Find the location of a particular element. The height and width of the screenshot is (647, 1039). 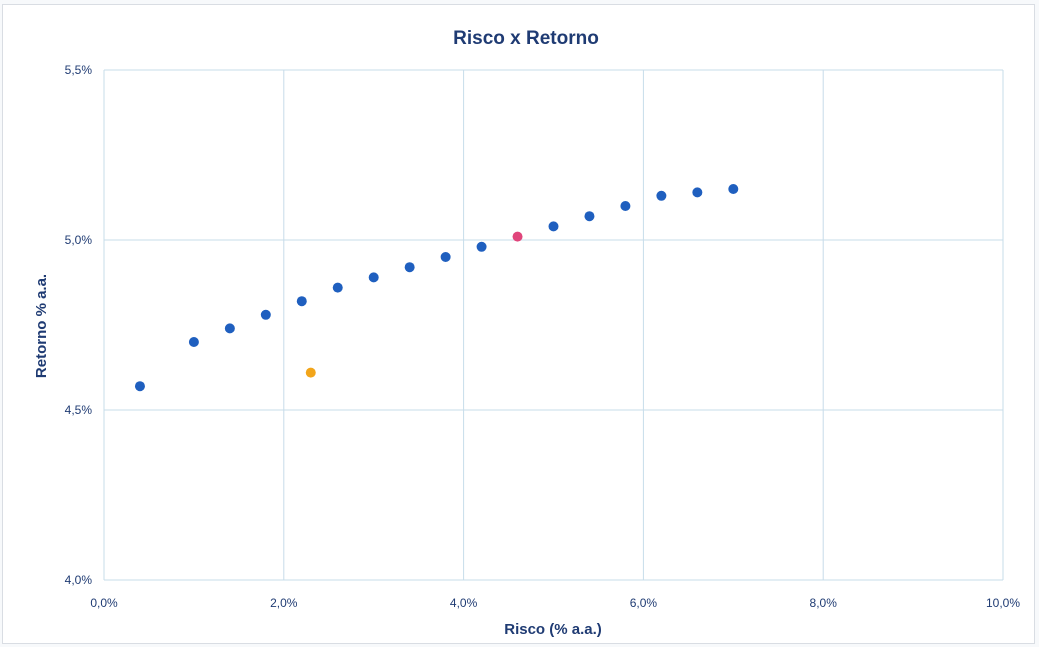

x-tick-label: 2,0% is located at coordinates (284, 603).